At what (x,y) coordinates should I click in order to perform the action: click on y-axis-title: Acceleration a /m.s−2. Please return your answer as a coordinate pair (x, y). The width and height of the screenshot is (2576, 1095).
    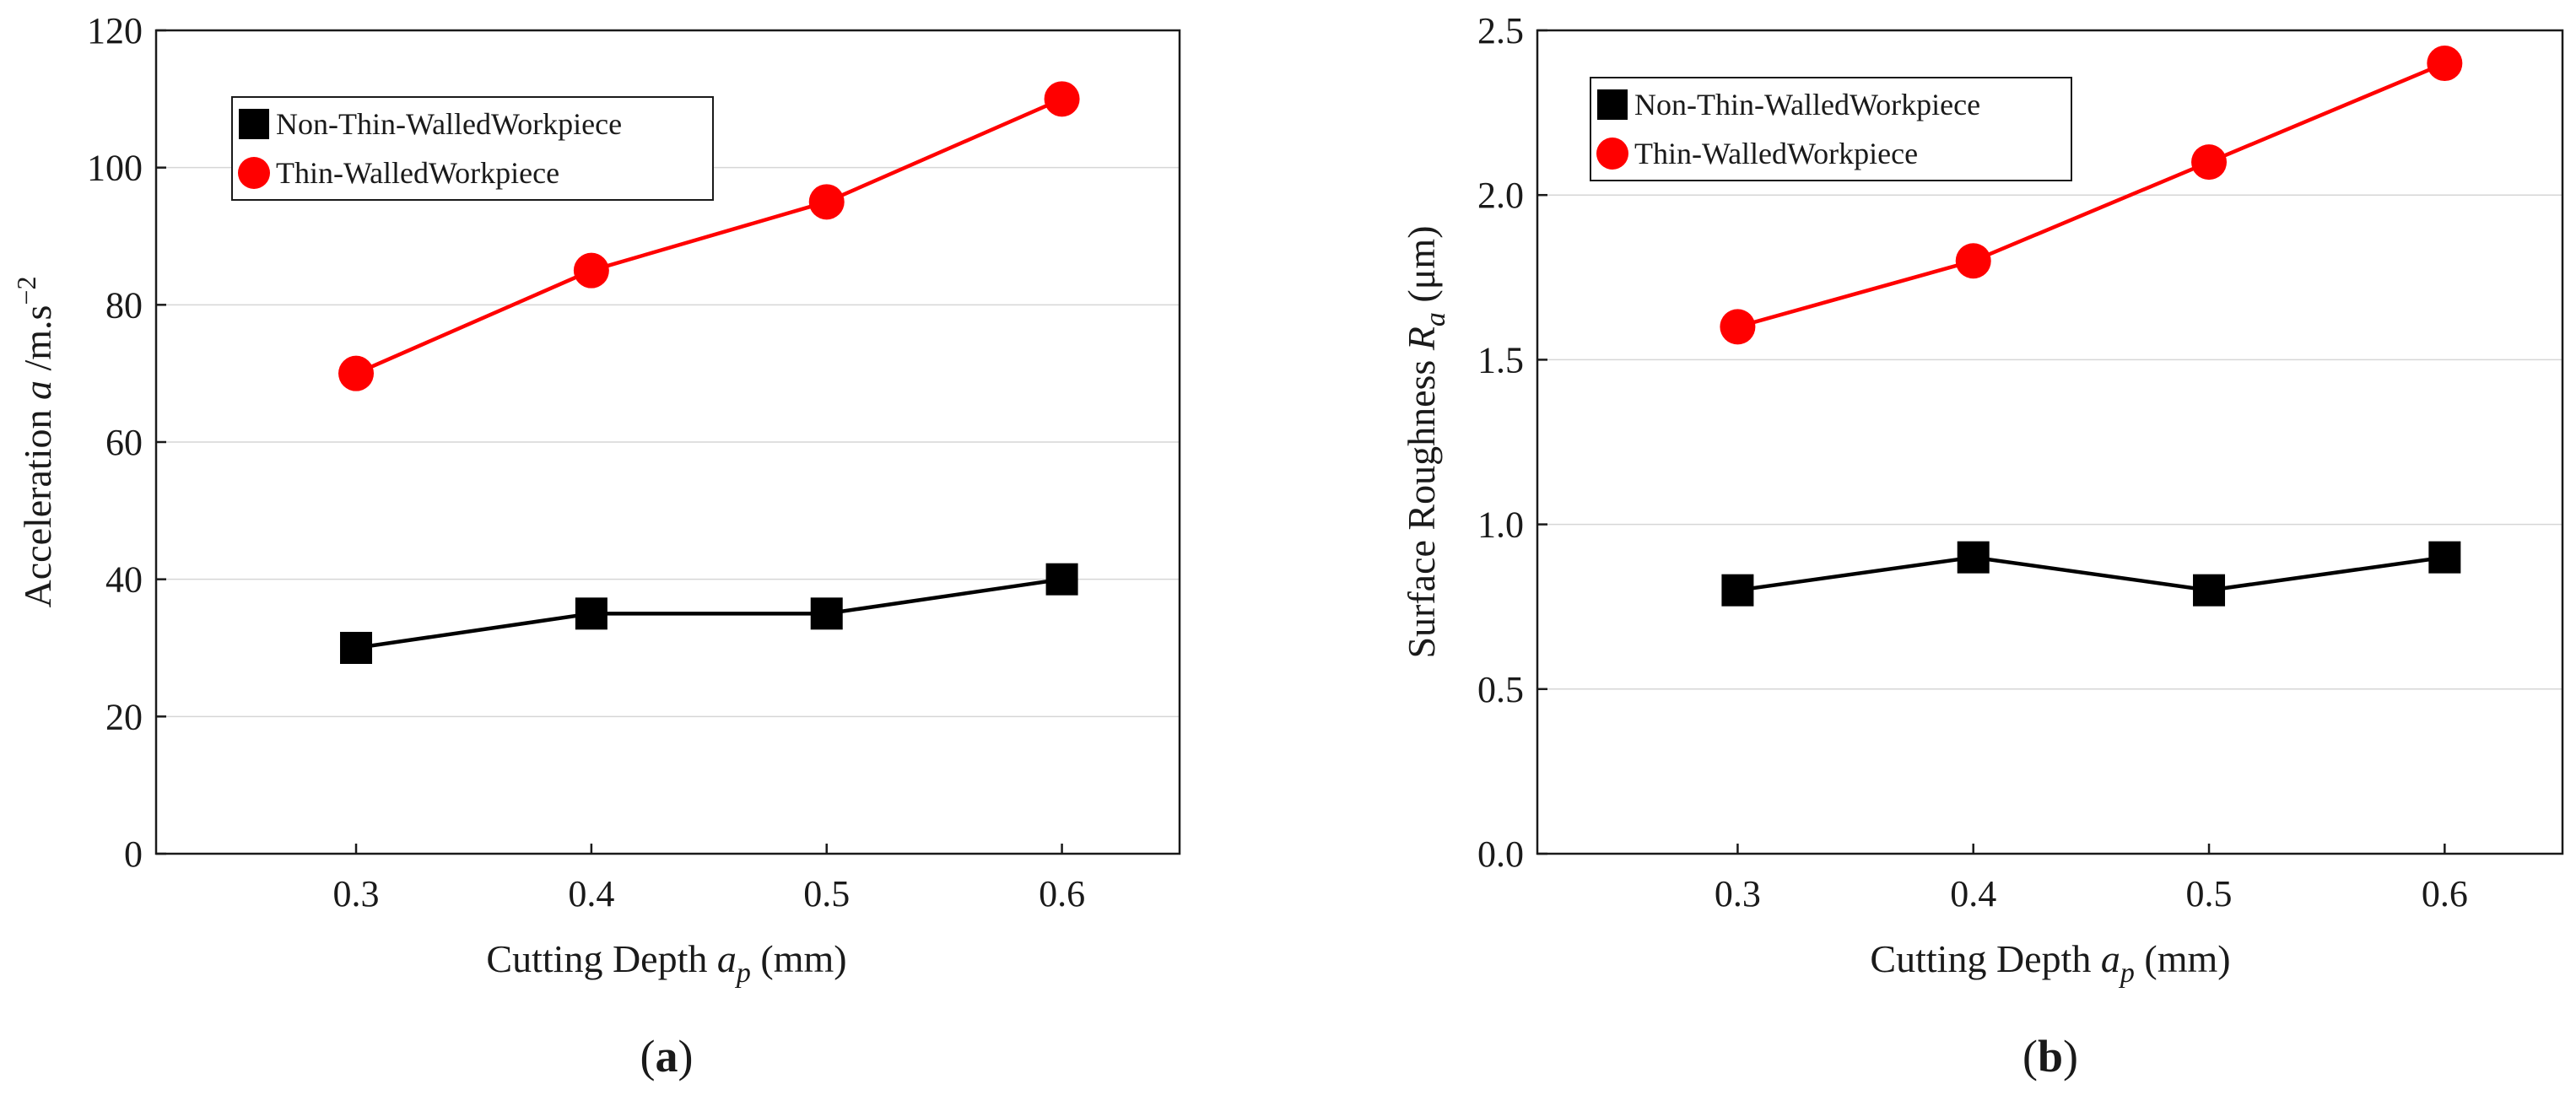
    Looking at the image, I should click on (35, 443).